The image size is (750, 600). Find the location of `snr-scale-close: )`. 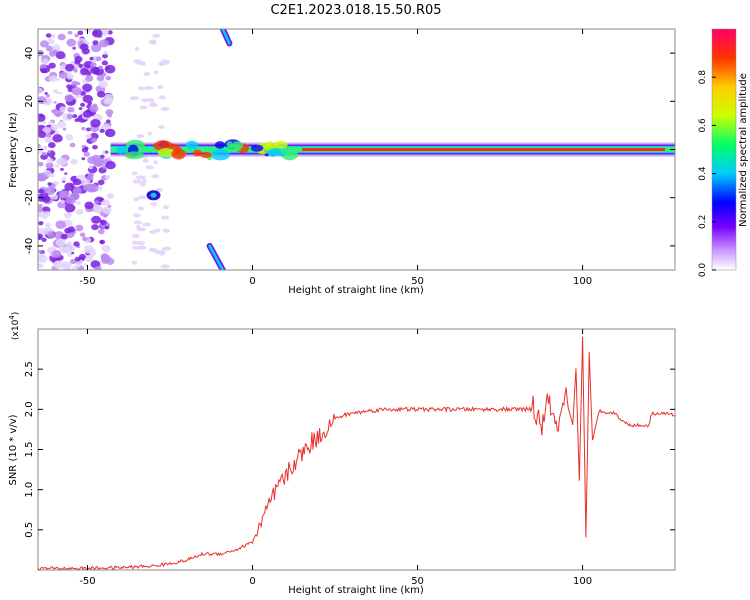

snr-scale-close: ) is located at coordinates (16, 314).